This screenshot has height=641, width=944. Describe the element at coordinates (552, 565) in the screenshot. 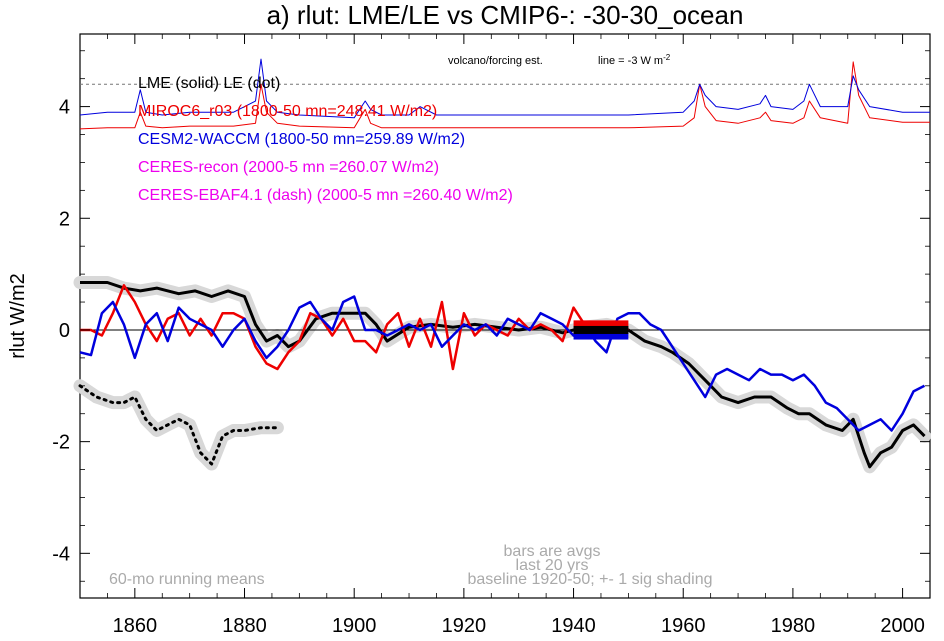

I see `bars-note-line2: last 20 yrs` at that location.